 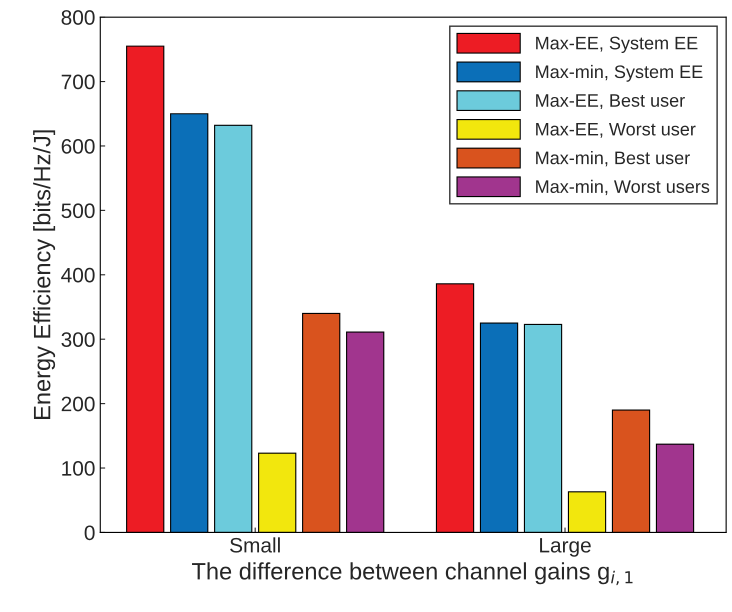 What do you see at coordinates (255, 545) in the screenshot?
I see `x-tick-label: Small` at bounding box center [255, 545].